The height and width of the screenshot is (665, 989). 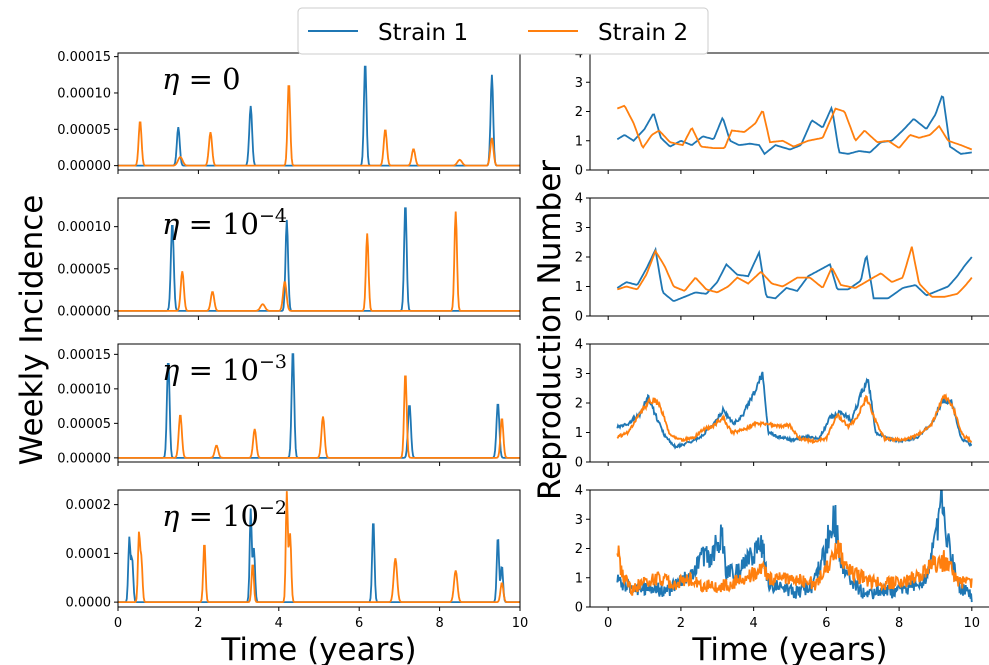 What do you see at coordinates (224, 515) in the screenshot?
I see `panel-annotation: η = 10−2` at bounding box center [224, 515].